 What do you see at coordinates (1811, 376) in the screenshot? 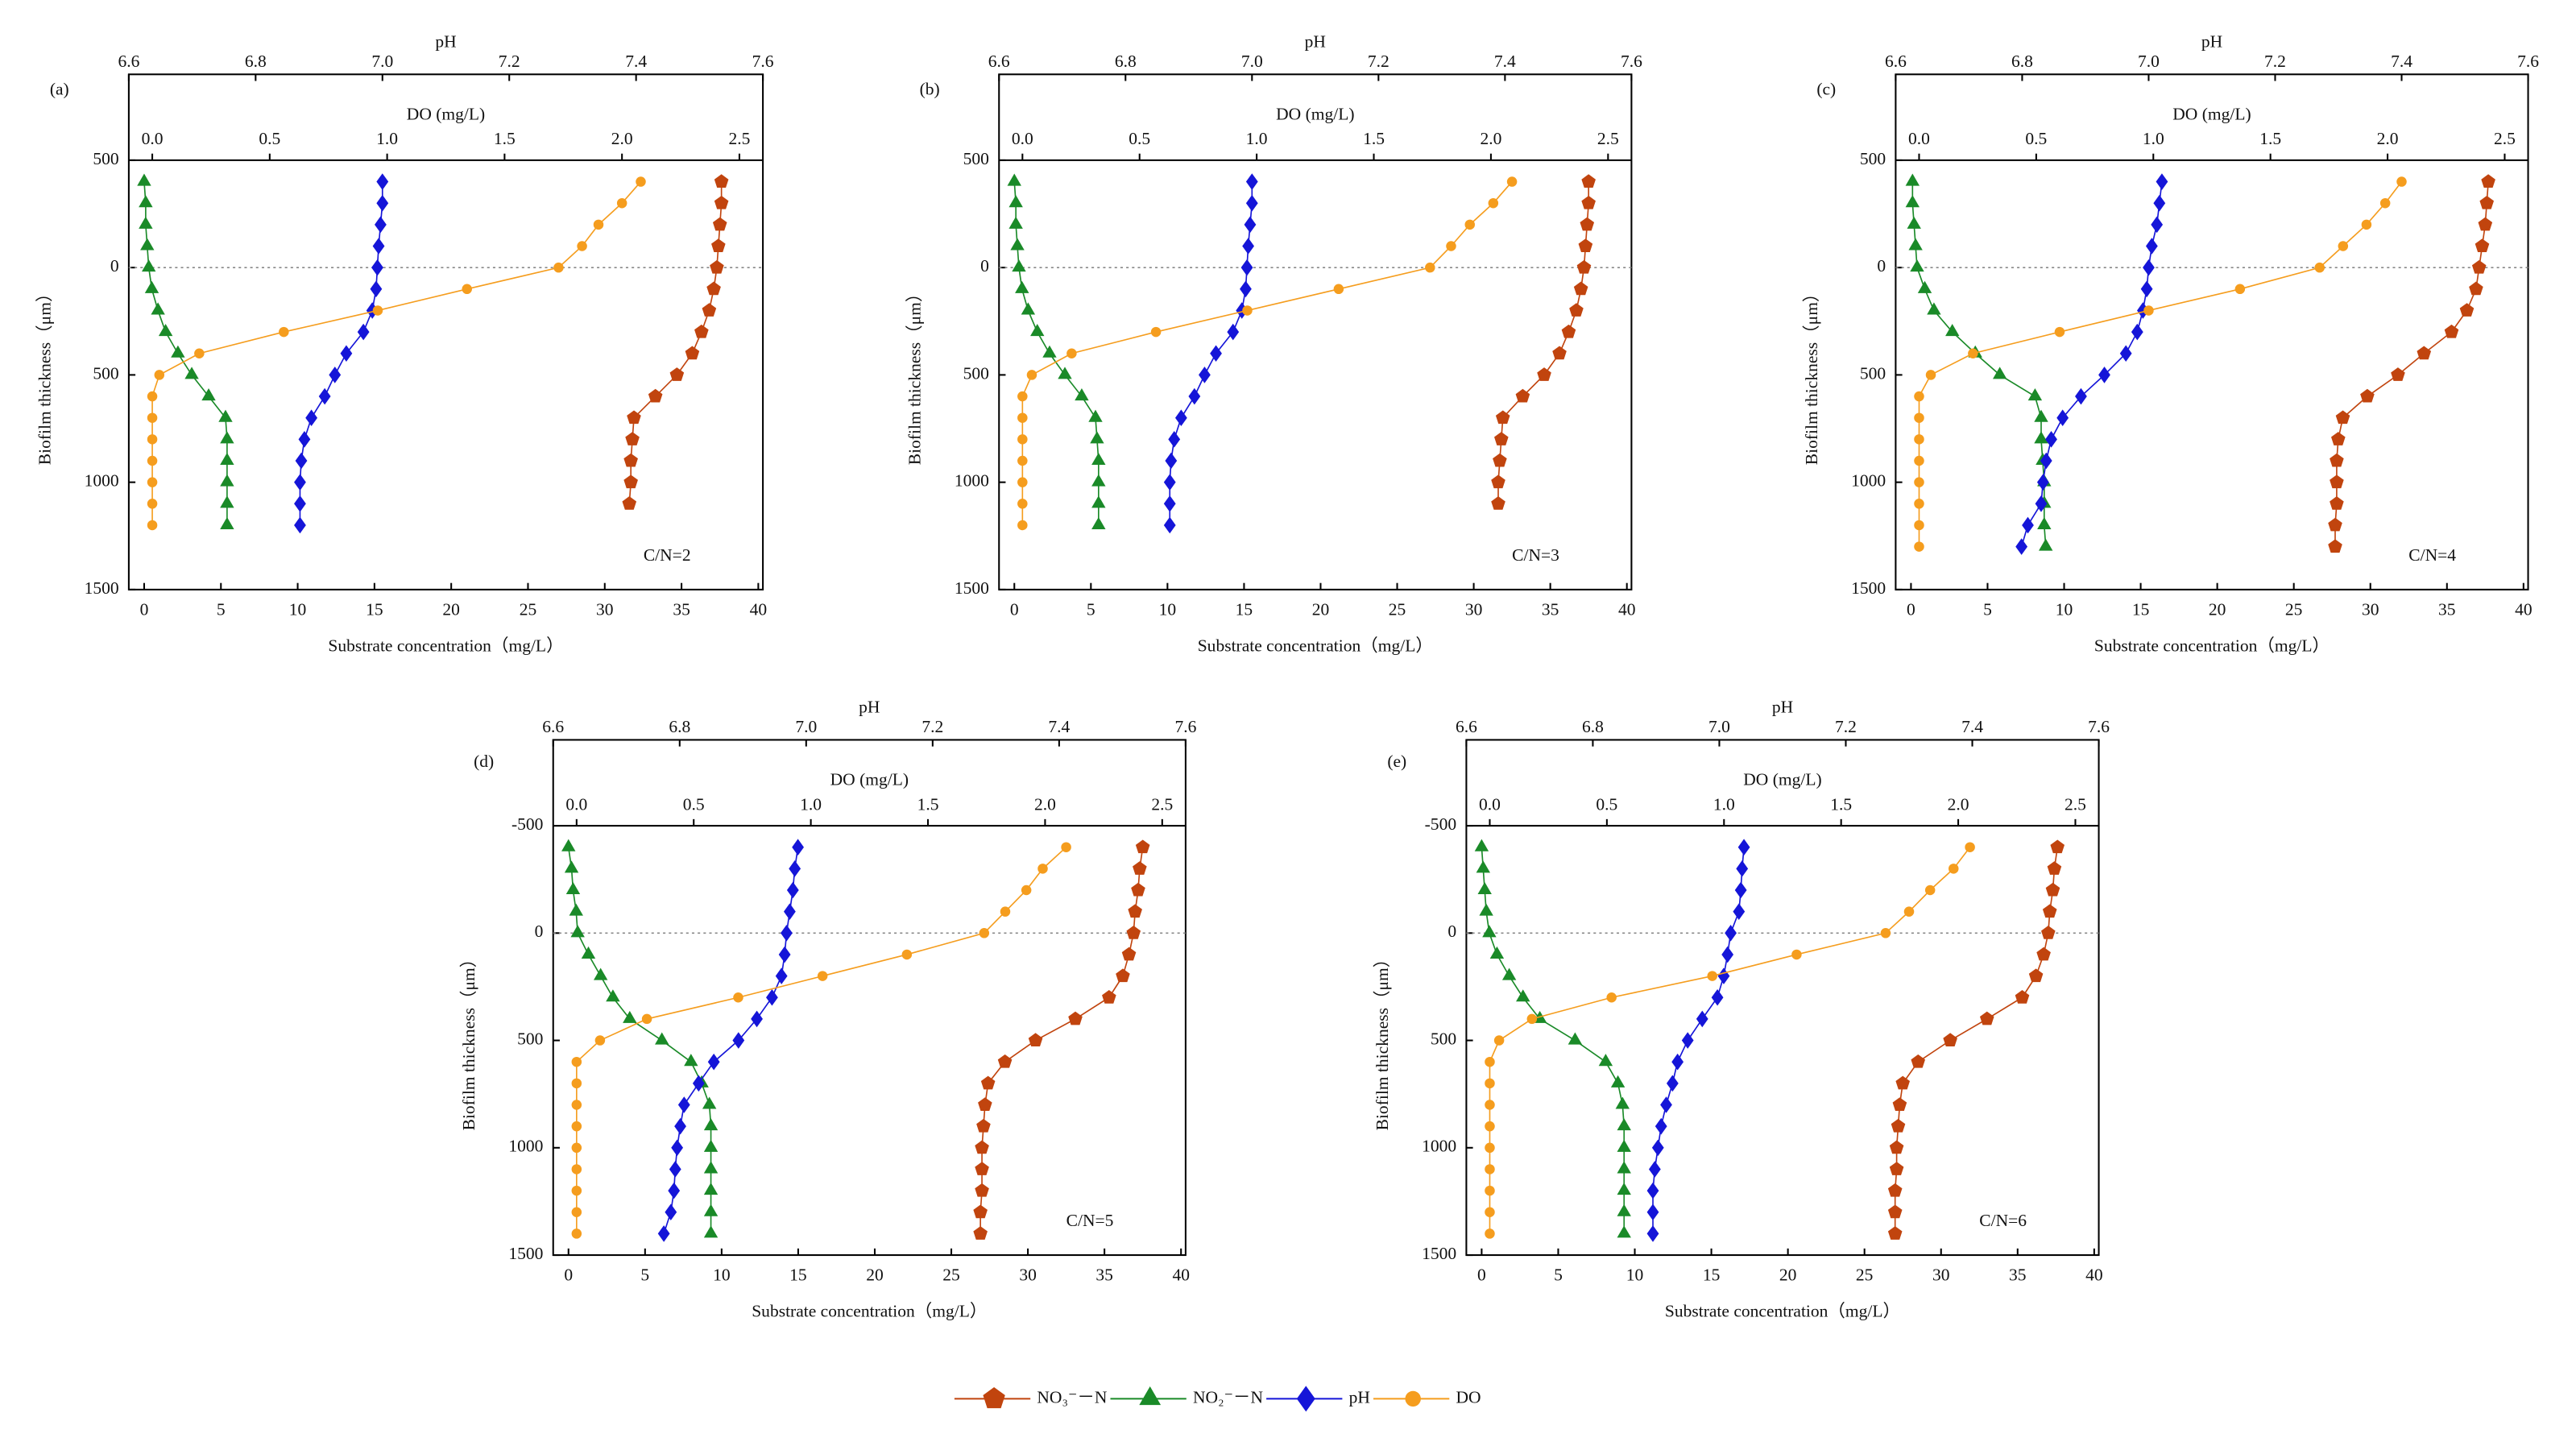
I see `y-axis-title: Biofilm thickness（μm）` at bounding box center [1811, 376].